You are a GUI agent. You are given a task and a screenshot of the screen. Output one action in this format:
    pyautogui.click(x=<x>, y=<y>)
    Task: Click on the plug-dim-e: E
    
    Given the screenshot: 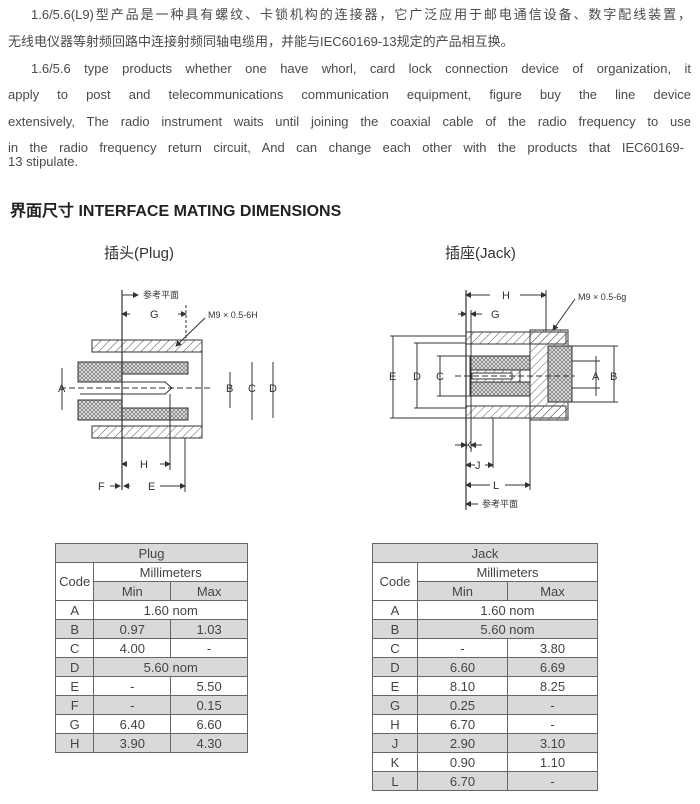 What is the action you would take?
    pyautogui.click(x=151, y=487)
    